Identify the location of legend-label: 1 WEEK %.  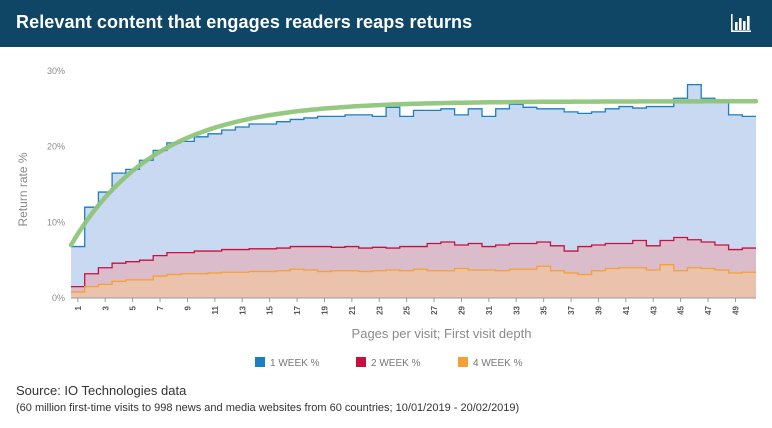
(295, 363).